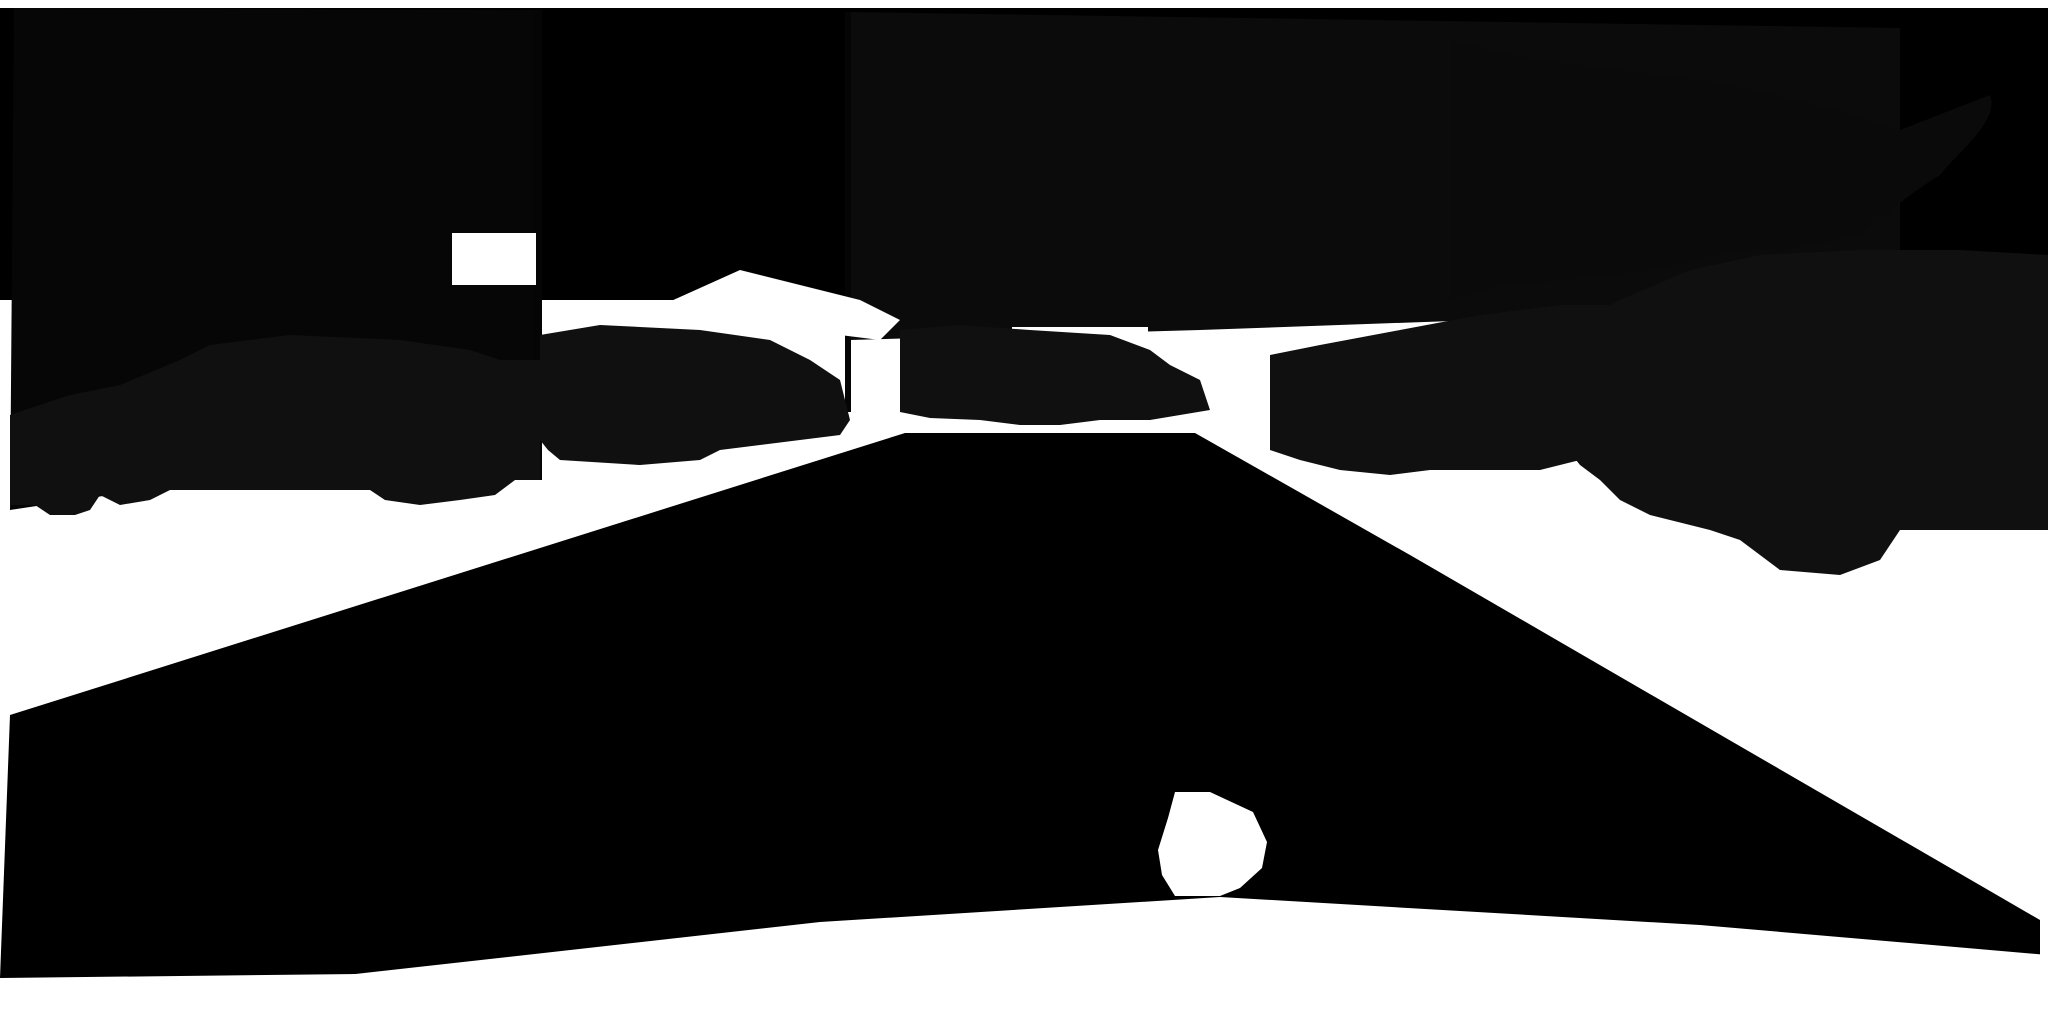  What do you see at coordinates (770, 305) in the screenshot?
I see `structure-left-horizon` at bounding box center [770, 305].